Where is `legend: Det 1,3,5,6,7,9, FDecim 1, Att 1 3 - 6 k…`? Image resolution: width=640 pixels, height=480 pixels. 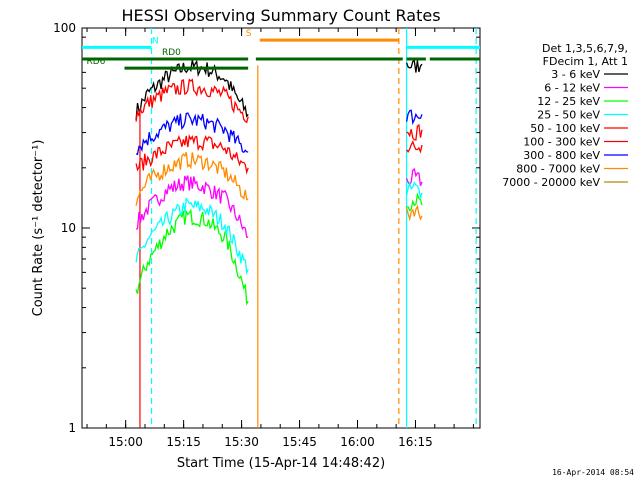
legend: Det 1,3,5,6,7,9, FDecim 1, Att 1 3 - 6 k… is located at coordinates (565, 115).